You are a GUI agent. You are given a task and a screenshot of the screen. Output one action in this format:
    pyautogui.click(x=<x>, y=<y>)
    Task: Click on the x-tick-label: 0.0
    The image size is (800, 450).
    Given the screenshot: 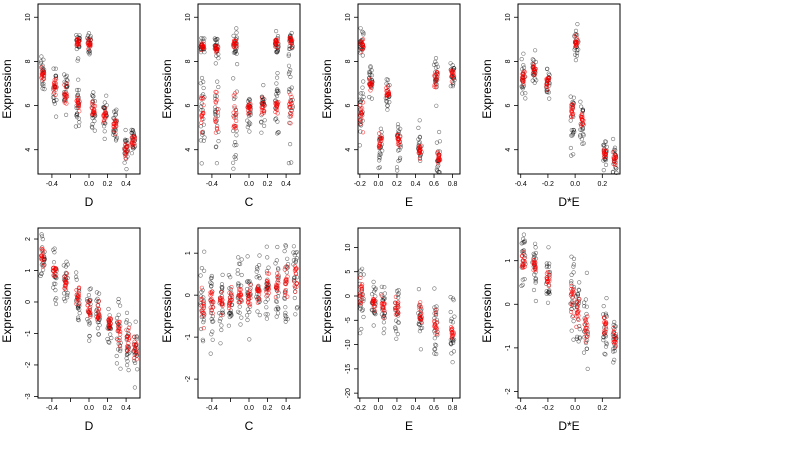 What is the action you would take?
    pyautogui.click(x=379, y=408)
    